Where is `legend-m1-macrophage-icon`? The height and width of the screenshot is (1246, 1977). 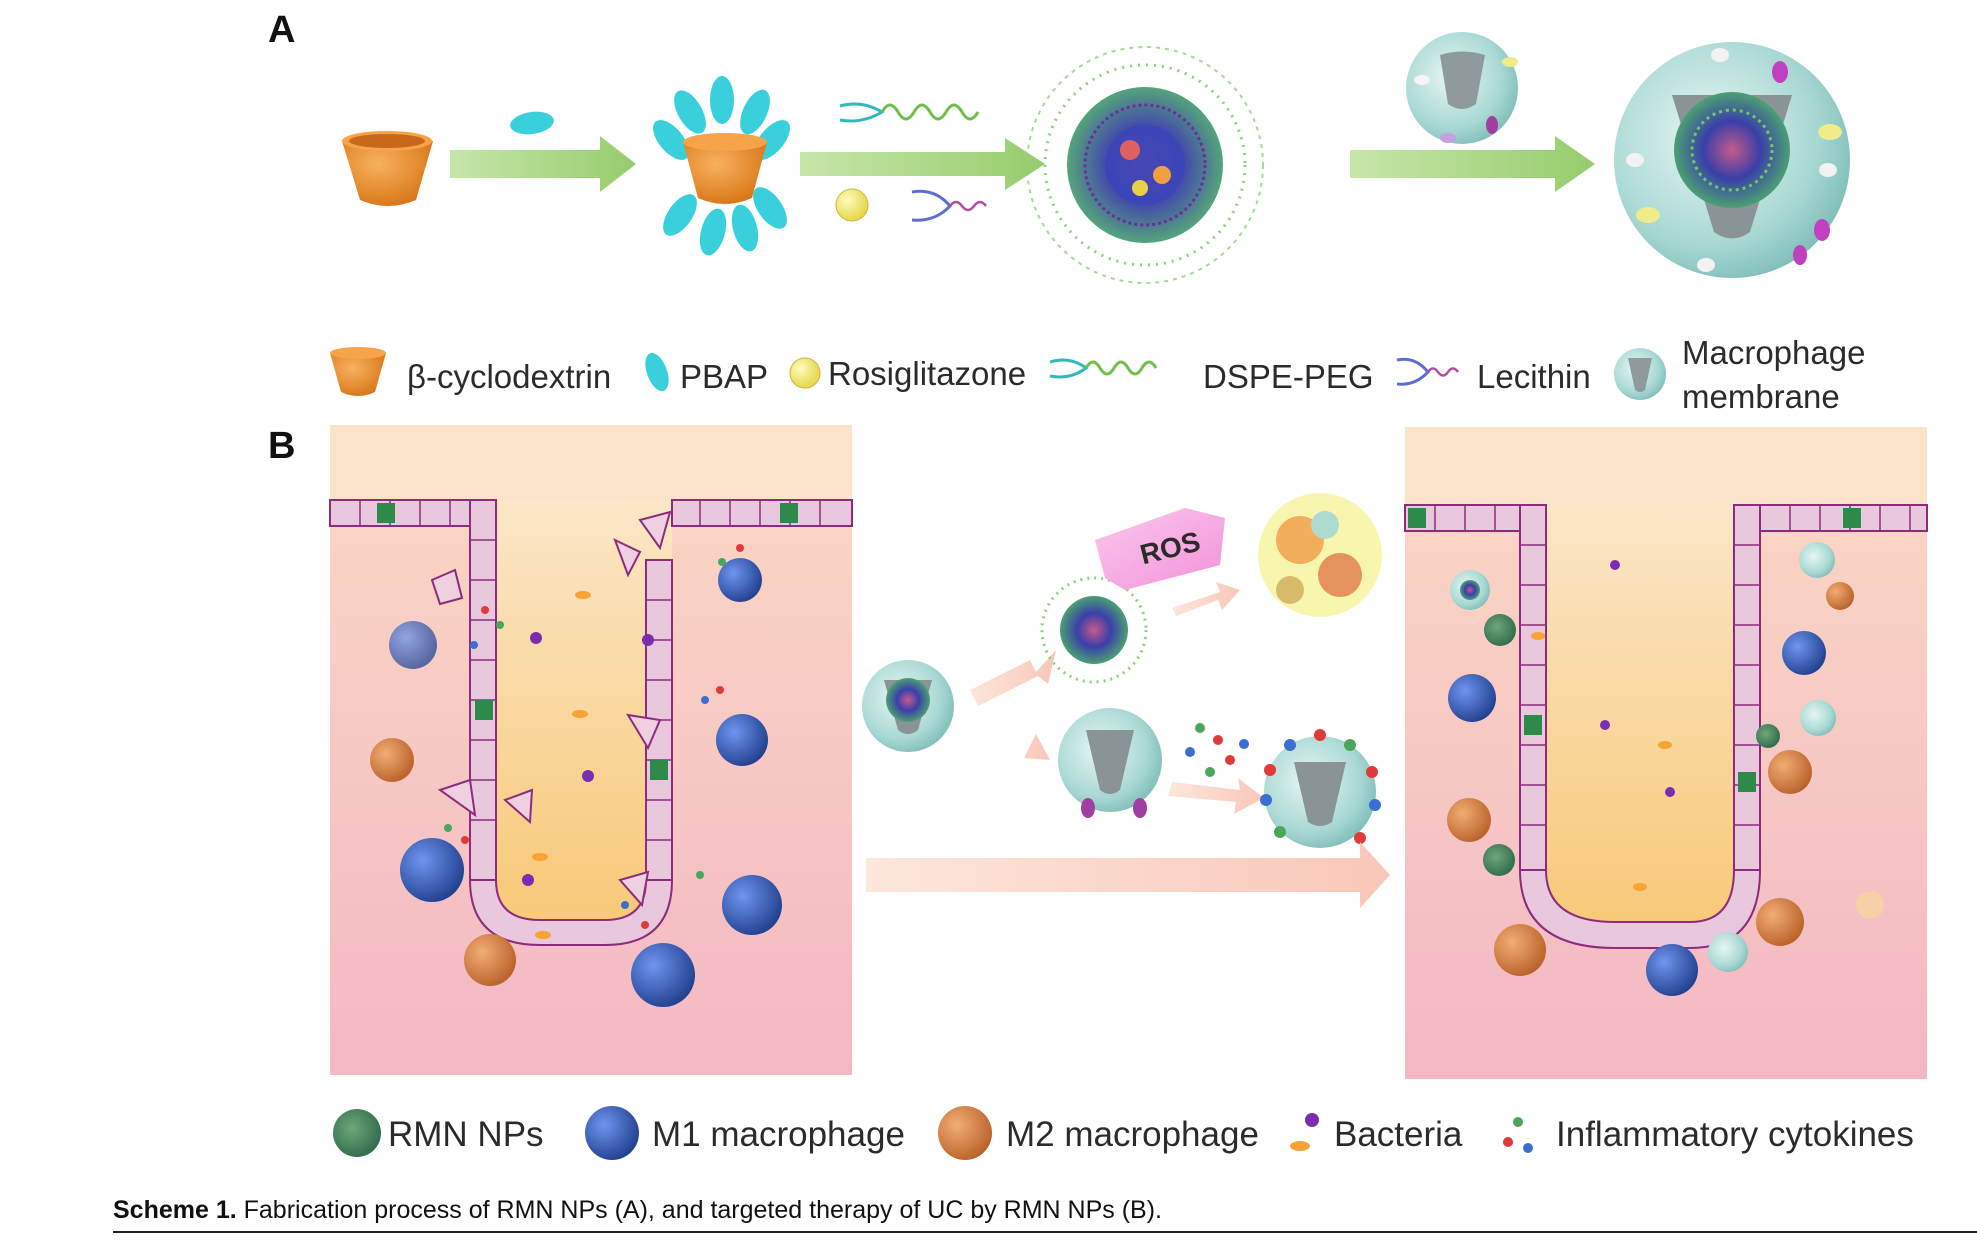
legend-m1-macrophage-icon is located at coordinates (612, 1133).